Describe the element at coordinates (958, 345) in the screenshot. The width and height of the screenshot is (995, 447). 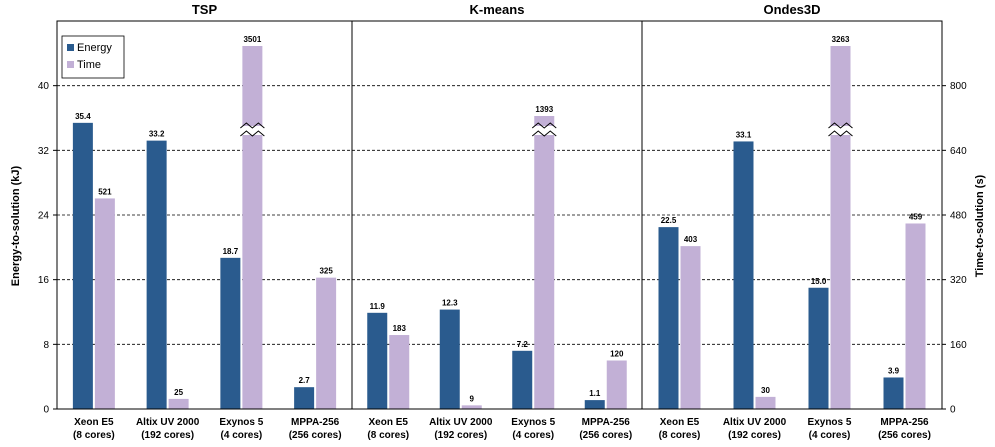
I see `y2-tick-label: 160` at that location.